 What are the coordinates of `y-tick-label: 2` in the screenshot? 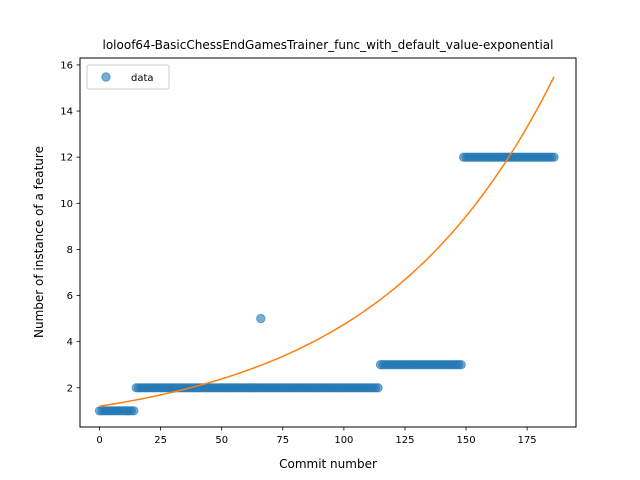 It's located at (70, 388).